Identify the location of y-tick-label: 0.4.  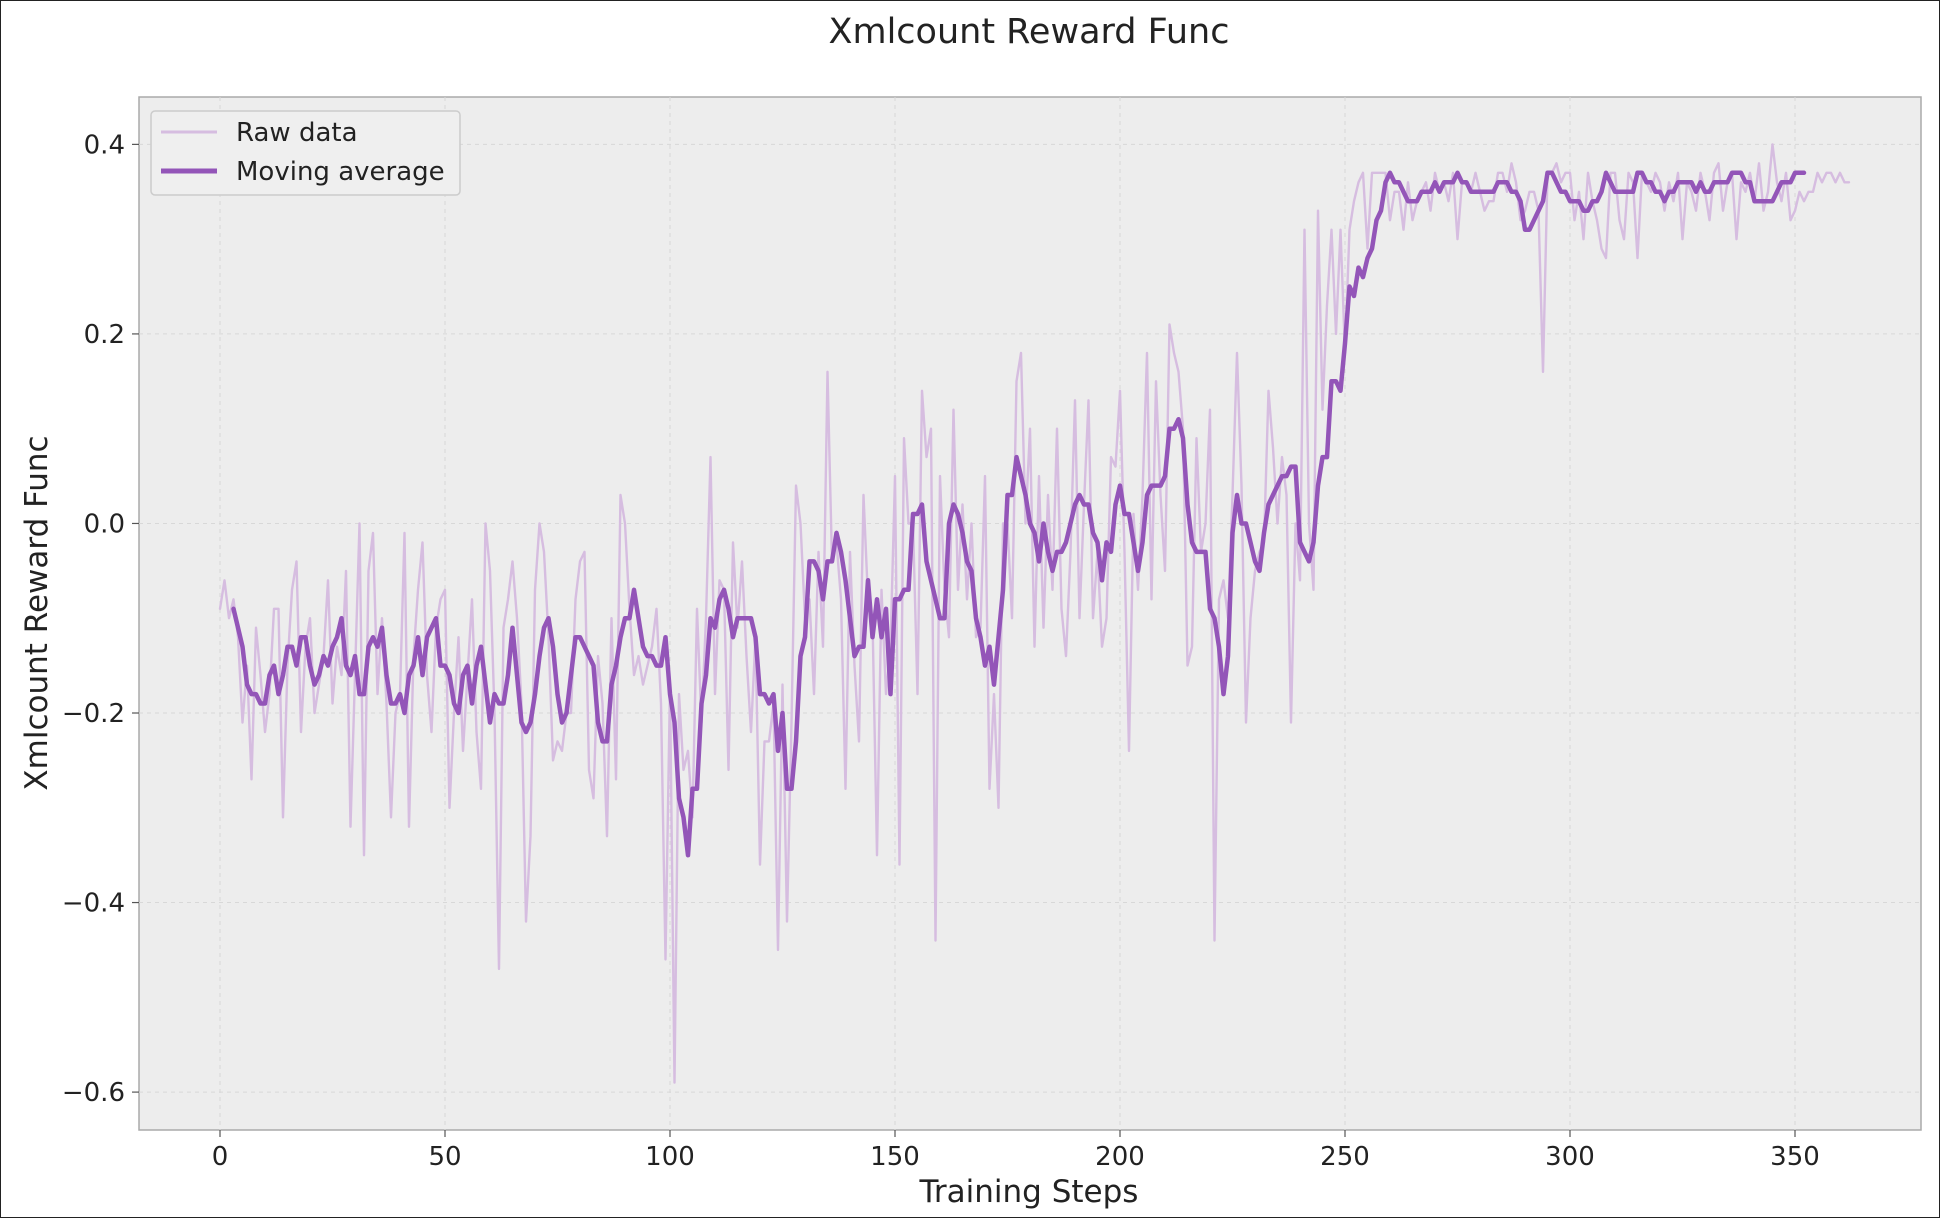
(104, 145).